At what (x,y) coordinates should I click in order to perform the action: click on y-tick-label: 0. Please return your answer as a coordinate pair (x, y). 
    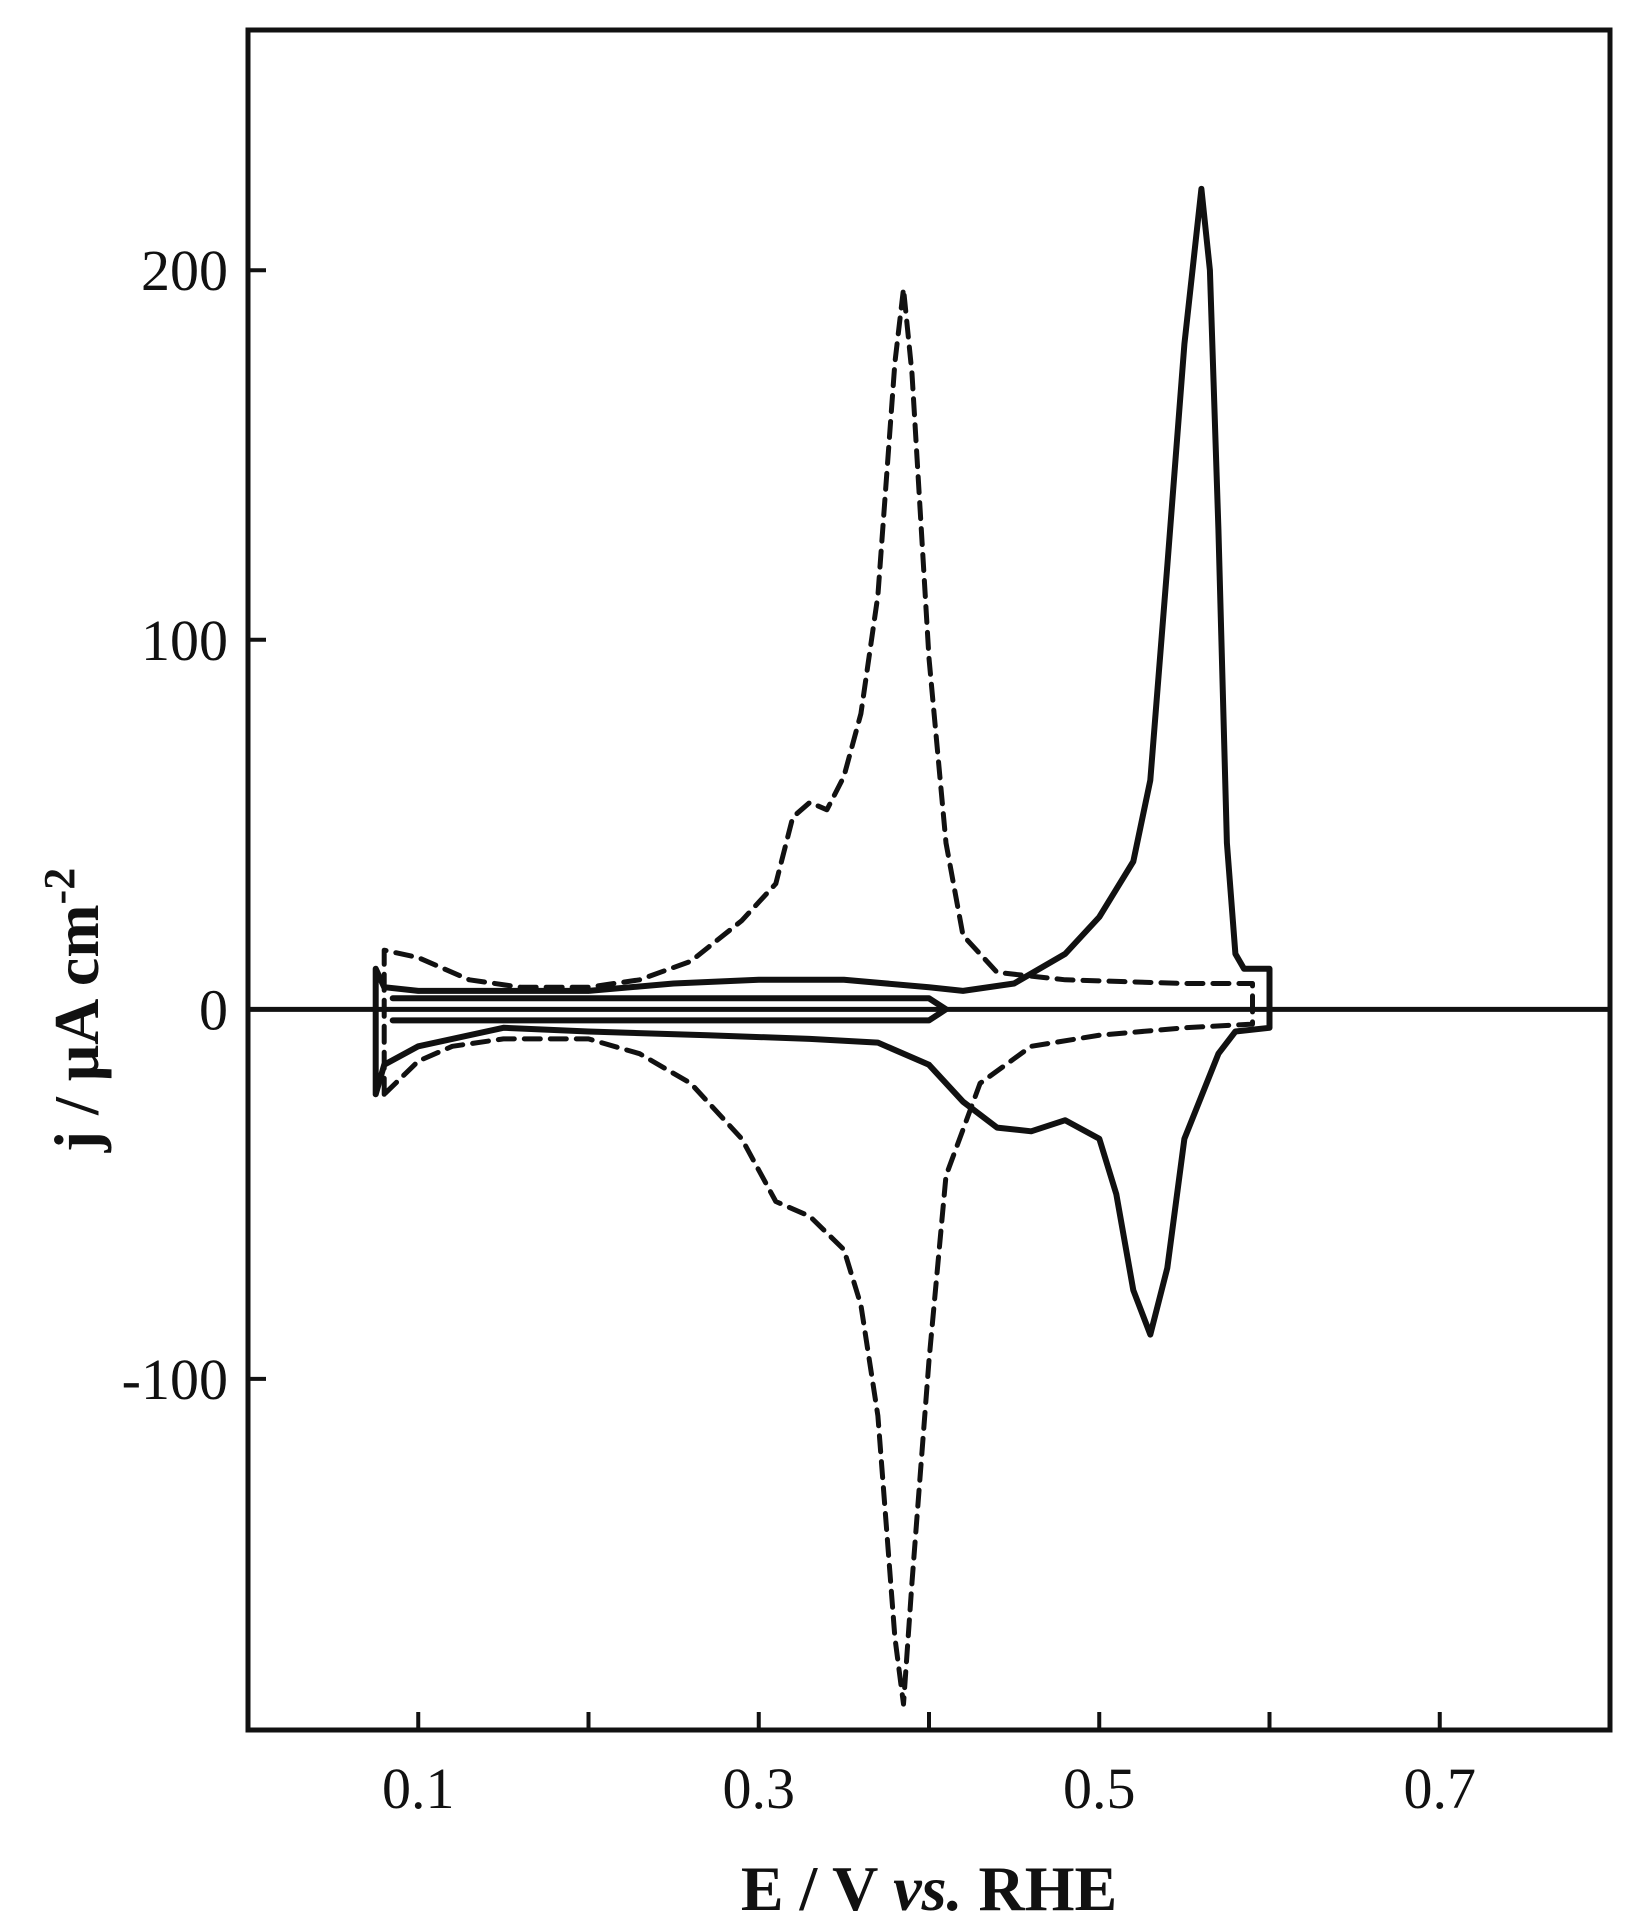
    Looking at the image, I should click on (213, 1009).